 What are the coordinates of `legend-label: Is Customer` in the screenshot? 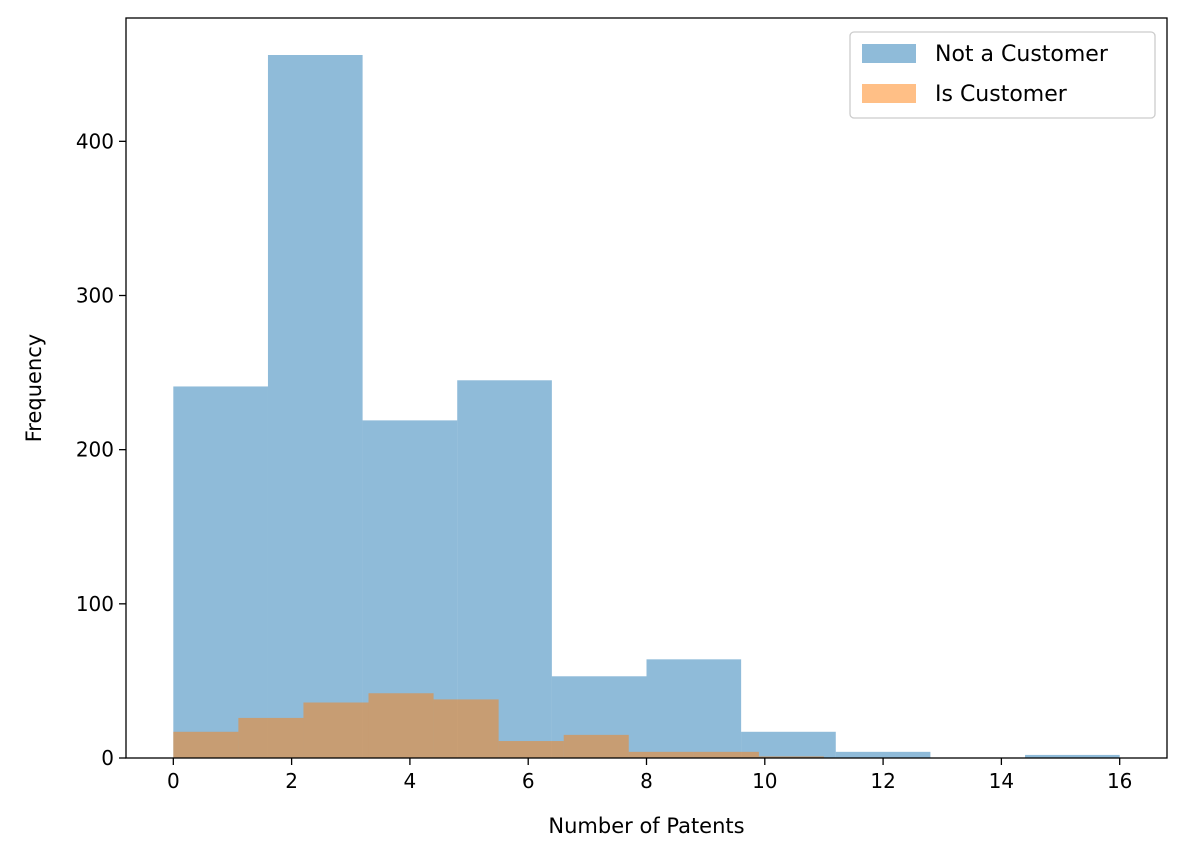 It's located at (1001, 94).